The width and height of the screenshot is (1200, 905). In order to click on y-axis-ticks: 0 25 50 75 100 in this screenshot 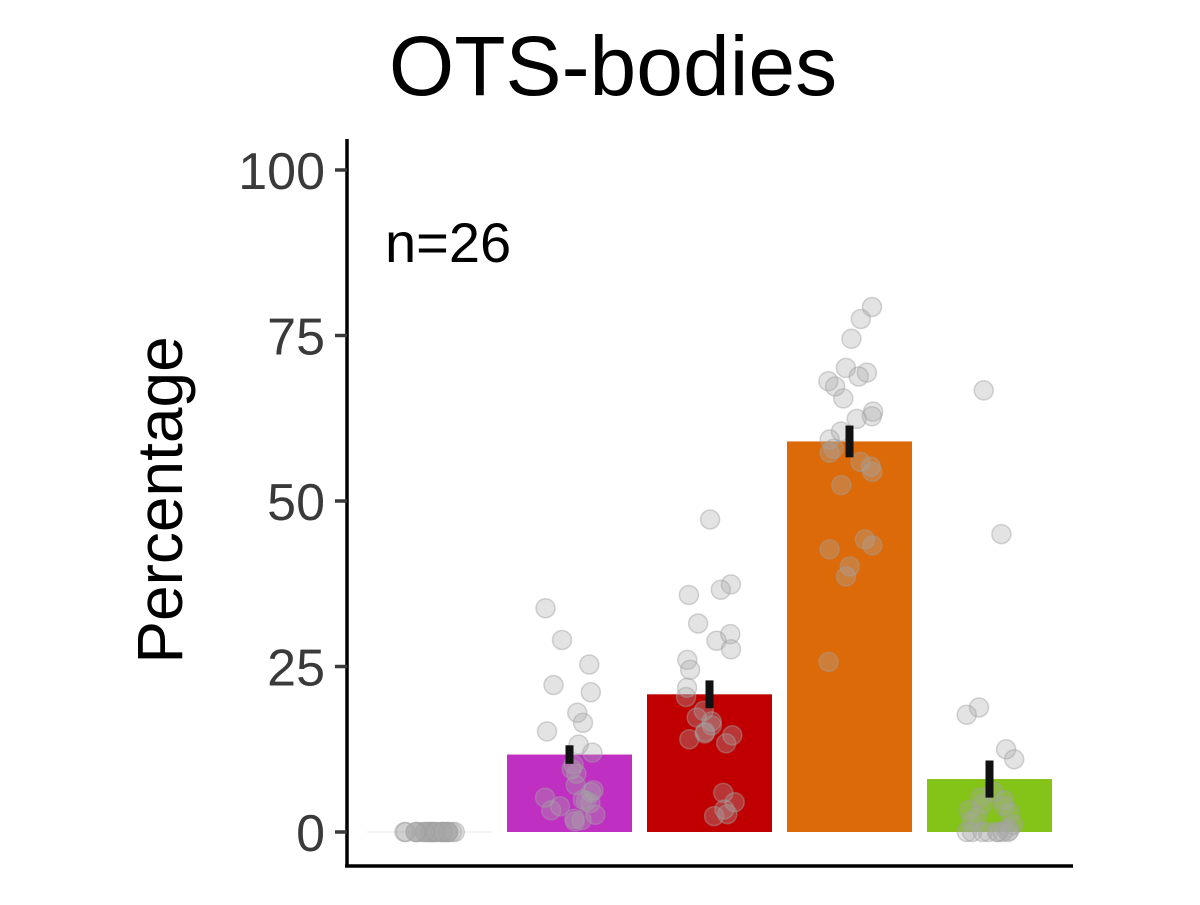, I will do `click(292, 503)`.